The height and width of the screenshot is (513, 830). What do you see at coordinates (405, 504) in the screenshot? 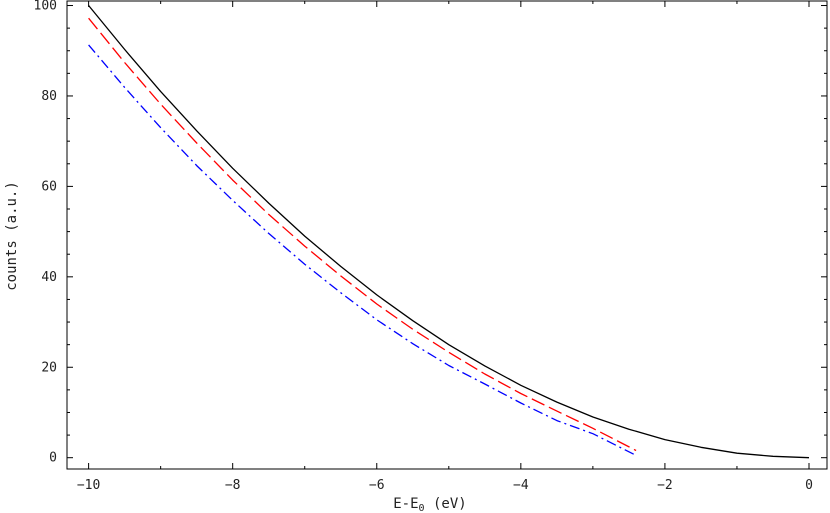
I see `x-axis-title-main: E-E` at bounding box center [405, 504].